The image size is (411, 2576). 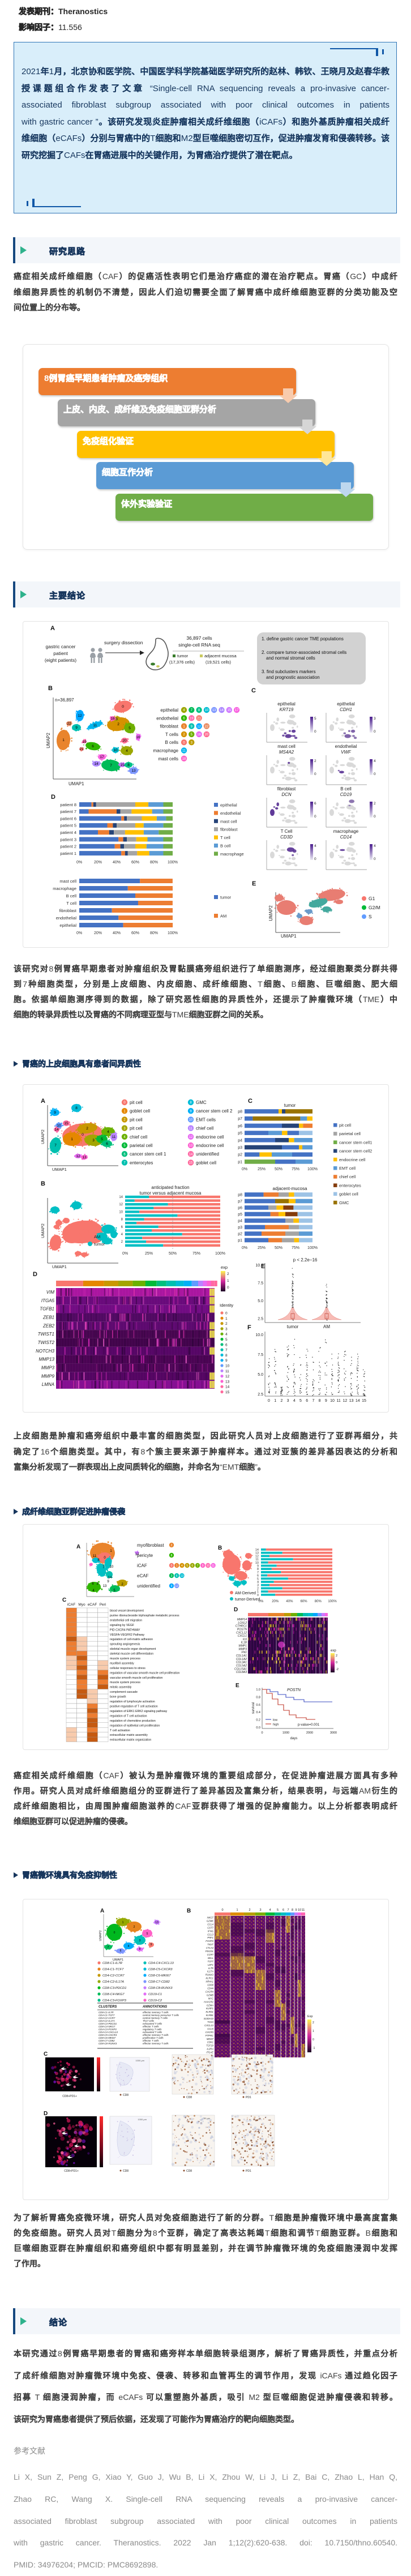 What do you see at coordinates (210, 1145) in the screenshot?
I see `svg-text: endocrine cell` at bounding box center [210, 1145].